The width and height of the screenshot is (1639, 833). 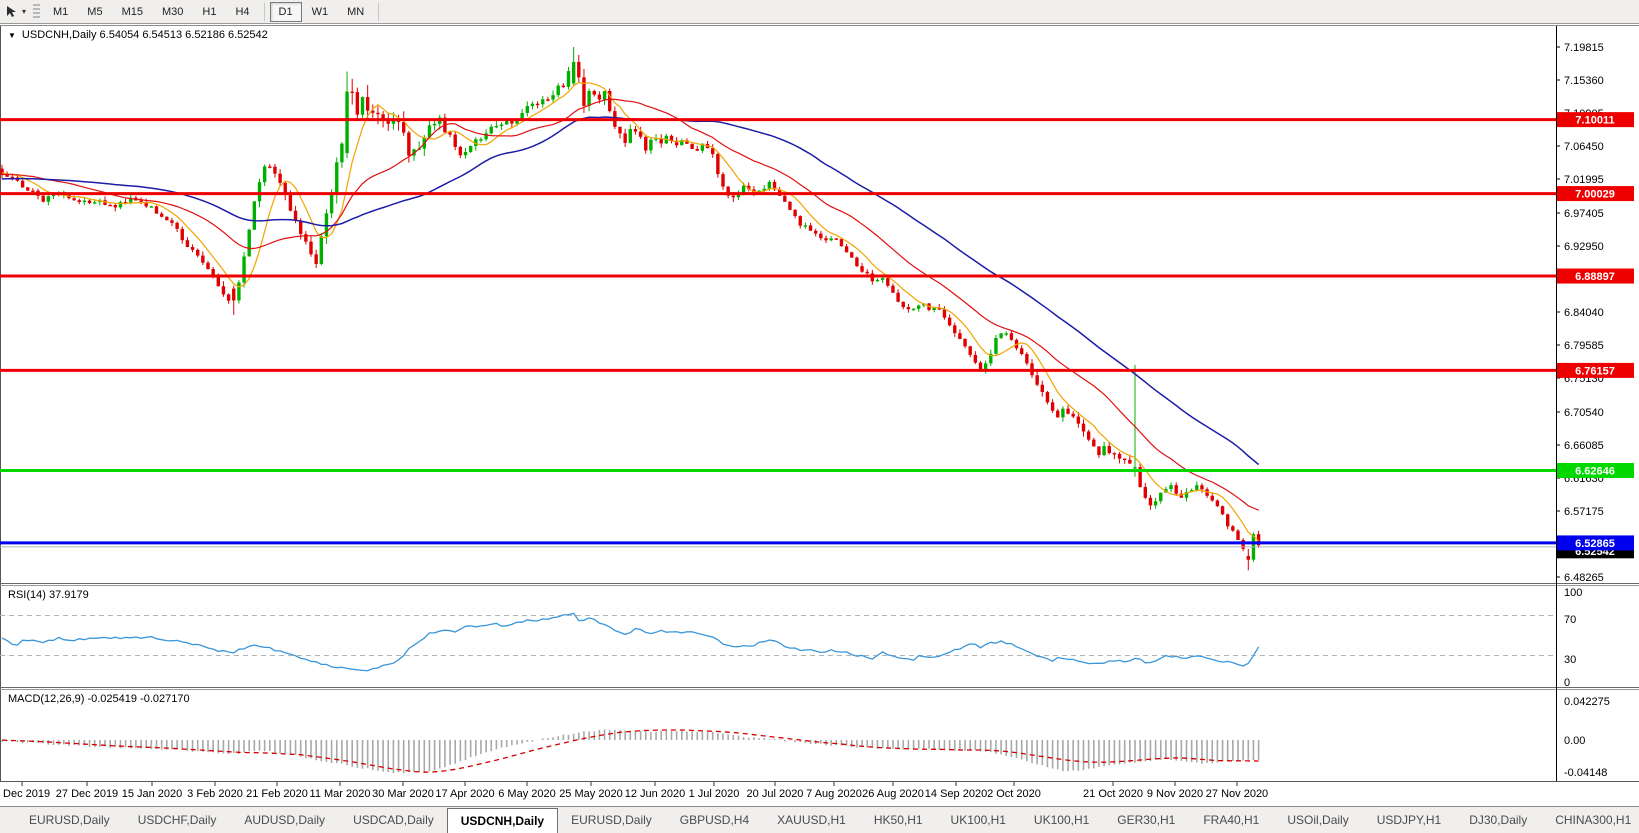 What do you see at coordinates (393, 820) in the screenshot?
I see `chart-tab-usdcad-daily: USDCAD,Daily` at bounding box center [393, 820].